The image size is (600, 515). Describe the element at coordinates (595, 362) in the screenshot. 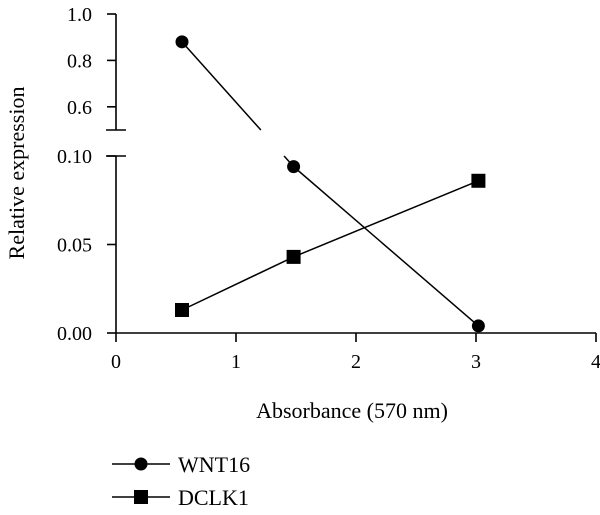

I see `x-tick-label-4: 4` at that location.